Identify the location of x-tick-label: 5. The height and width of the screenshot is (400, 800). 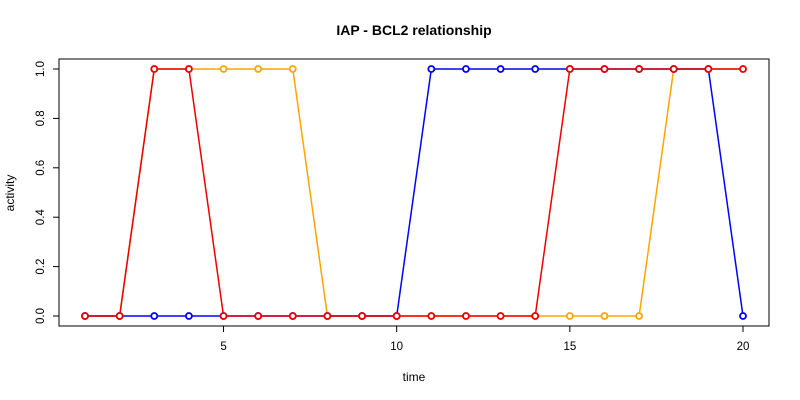
(223, 347).